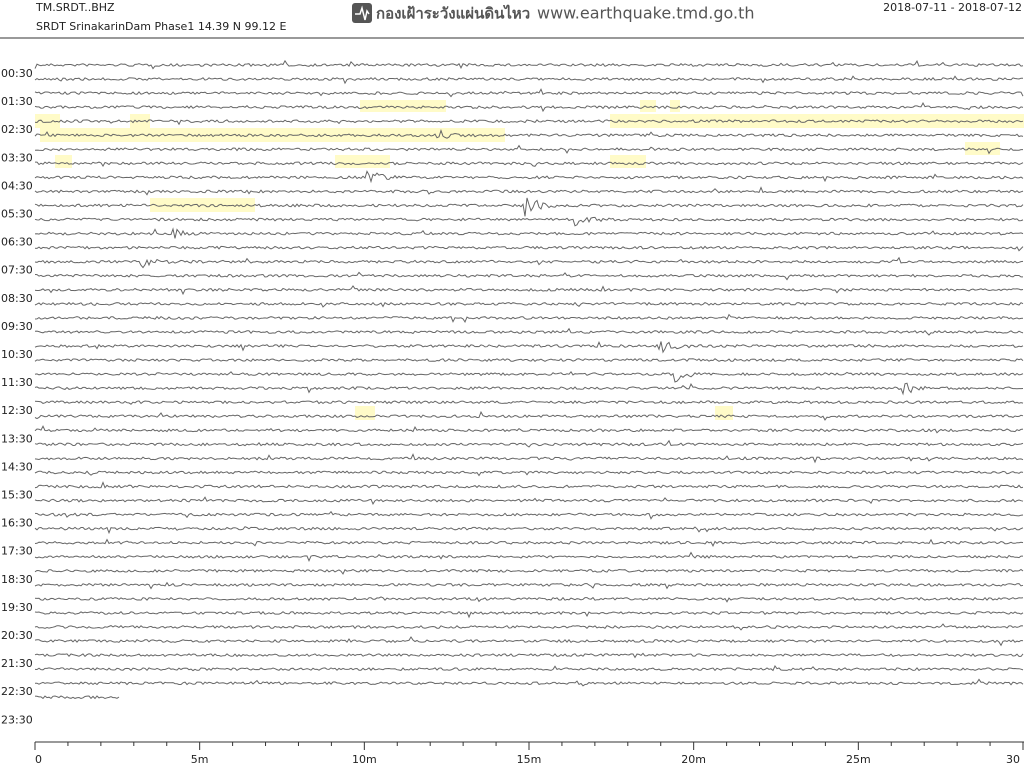 The image size is (1024, 768). What do you see at coordinates (17, 410) in the screenshot?
I see `row-label: 12:30` at bounding box center [17, 410].